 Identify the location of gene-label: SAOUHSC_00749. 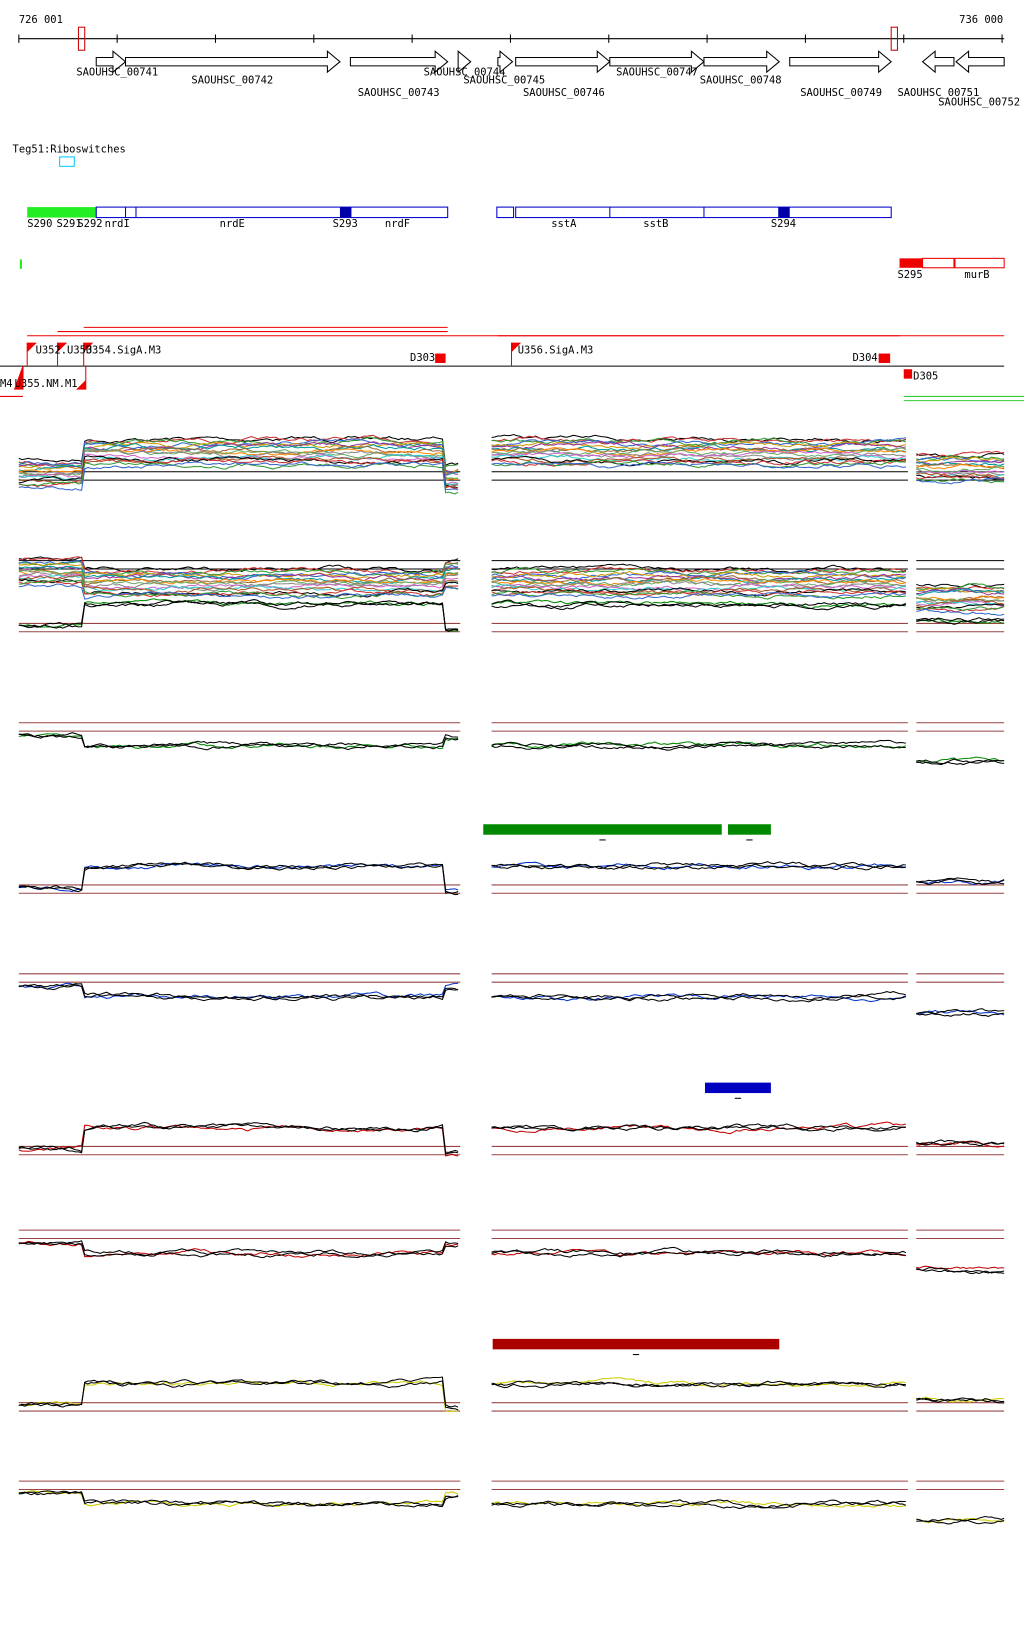
(841, 93).